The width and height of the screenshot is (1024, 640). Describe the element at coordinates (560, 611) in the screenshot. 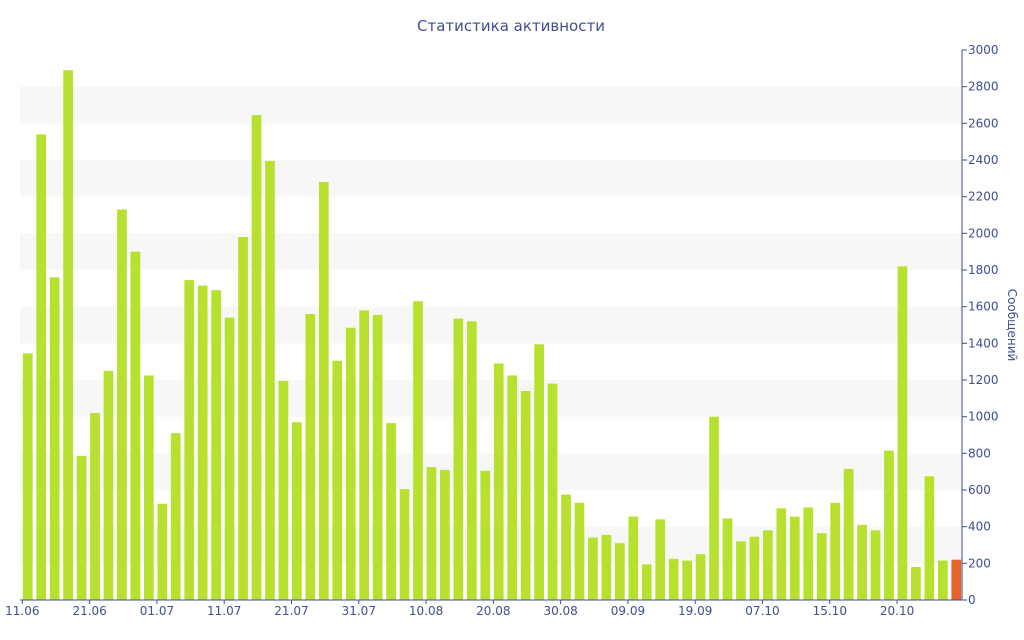

I see `x-tick-label: 30.08` at that location.